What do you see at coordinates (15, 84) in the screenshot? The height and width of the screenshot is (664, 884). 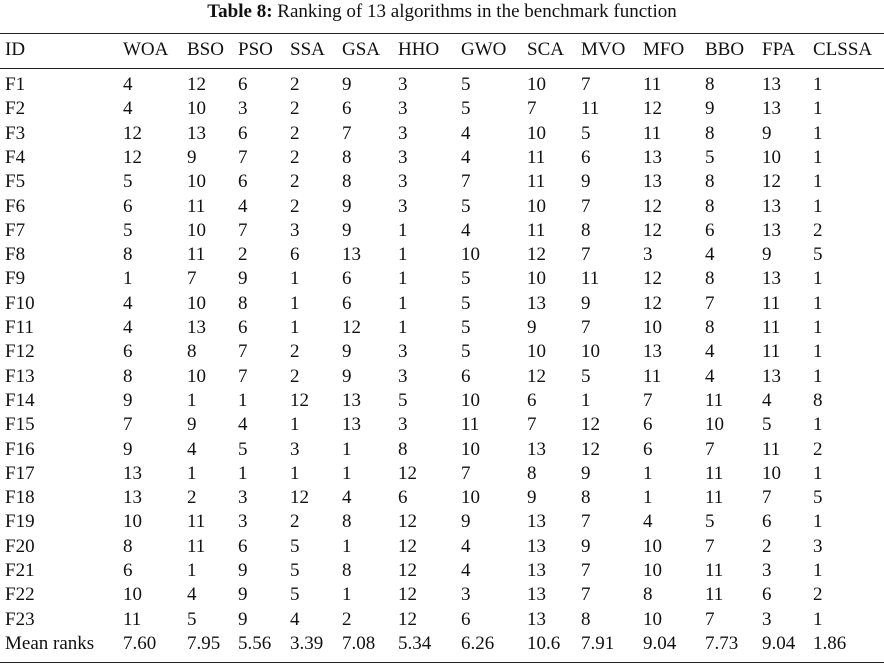 I see `row-label: F1` at bounding box center [15, 84].